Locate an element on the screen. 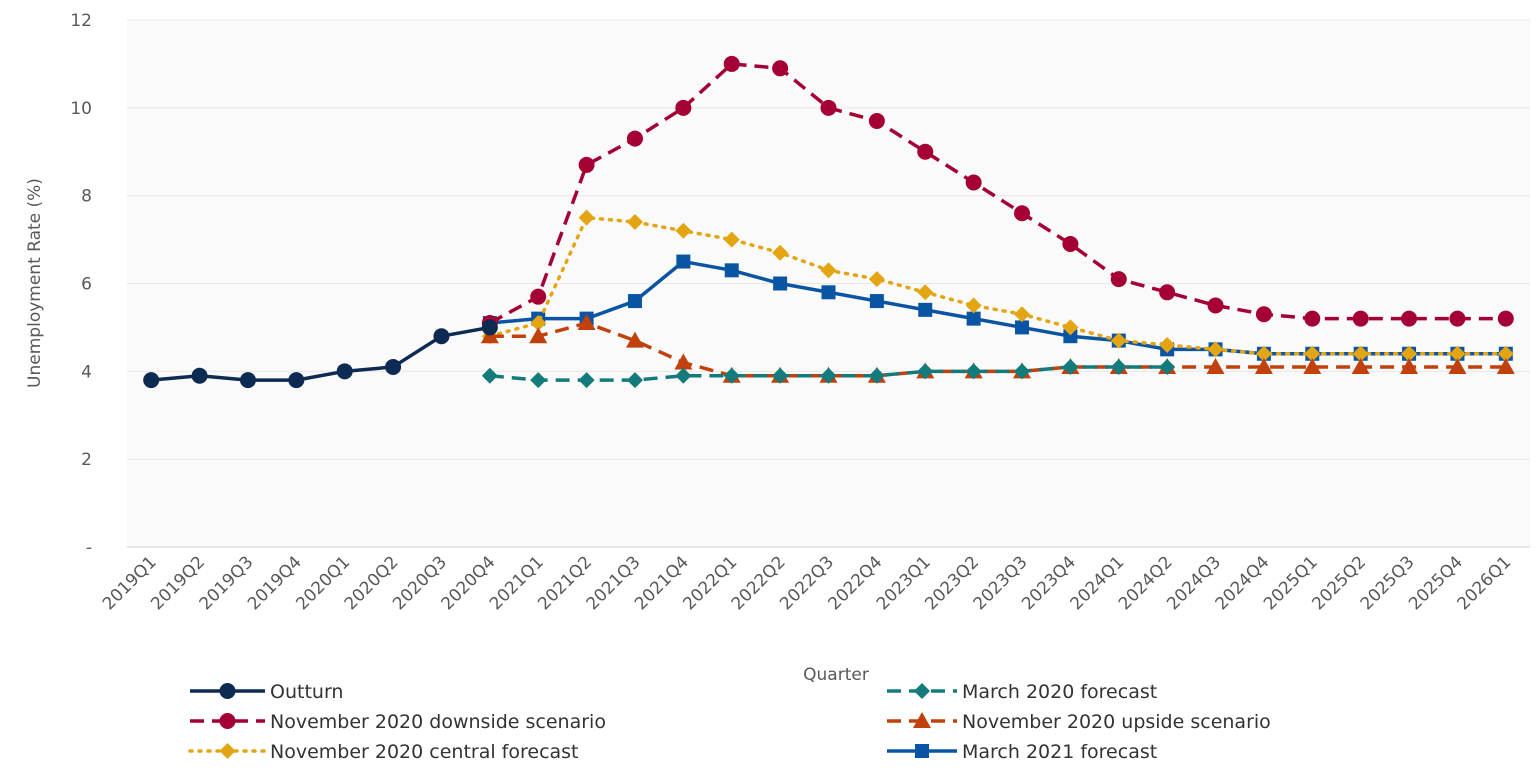 Image resolution: width=1537 pixels, height=772 pixels. legend-label: November 2020 downside scenario is located at coordinates (438, 722).